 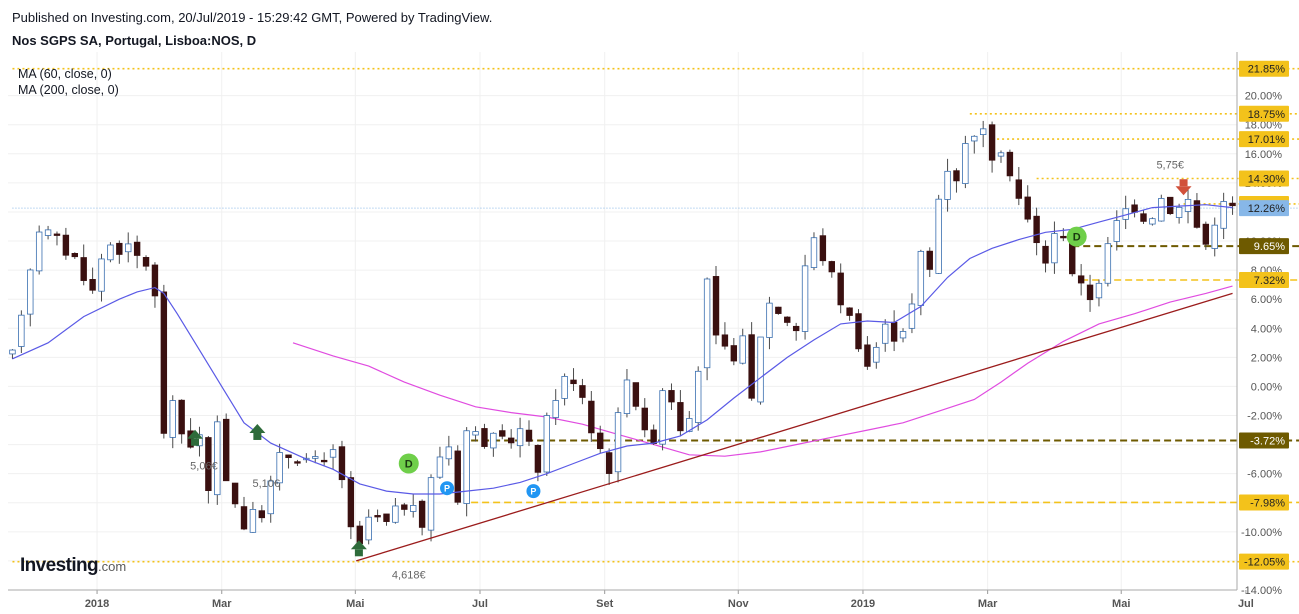 What do you see at coordinates (1121, 604) in the screenshot?
I see `x-tick-label: Mai` at bounding box center [1121, 604].